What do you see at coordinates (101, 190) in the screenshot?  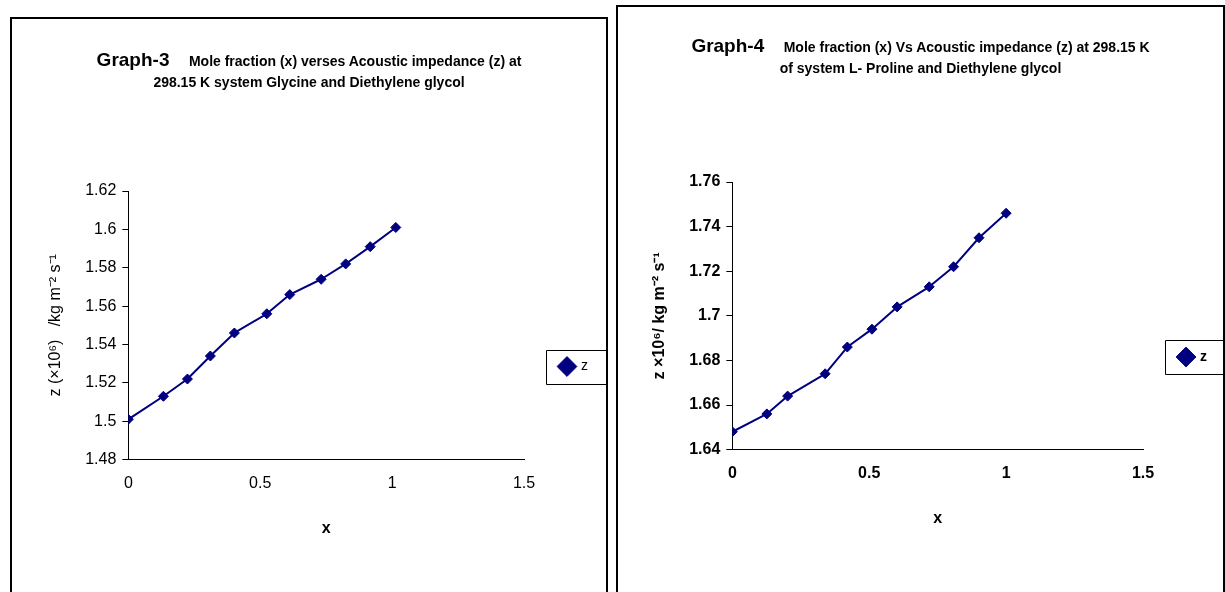 I see `y-tick-label: 1.62` at bounding box center [101, 190].